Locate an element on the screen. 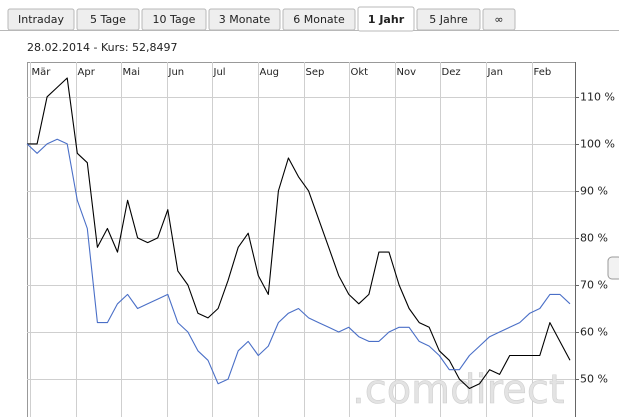 This screenshot has width=619, height=417. month-label: Jun is located at coordinates (176, 72).